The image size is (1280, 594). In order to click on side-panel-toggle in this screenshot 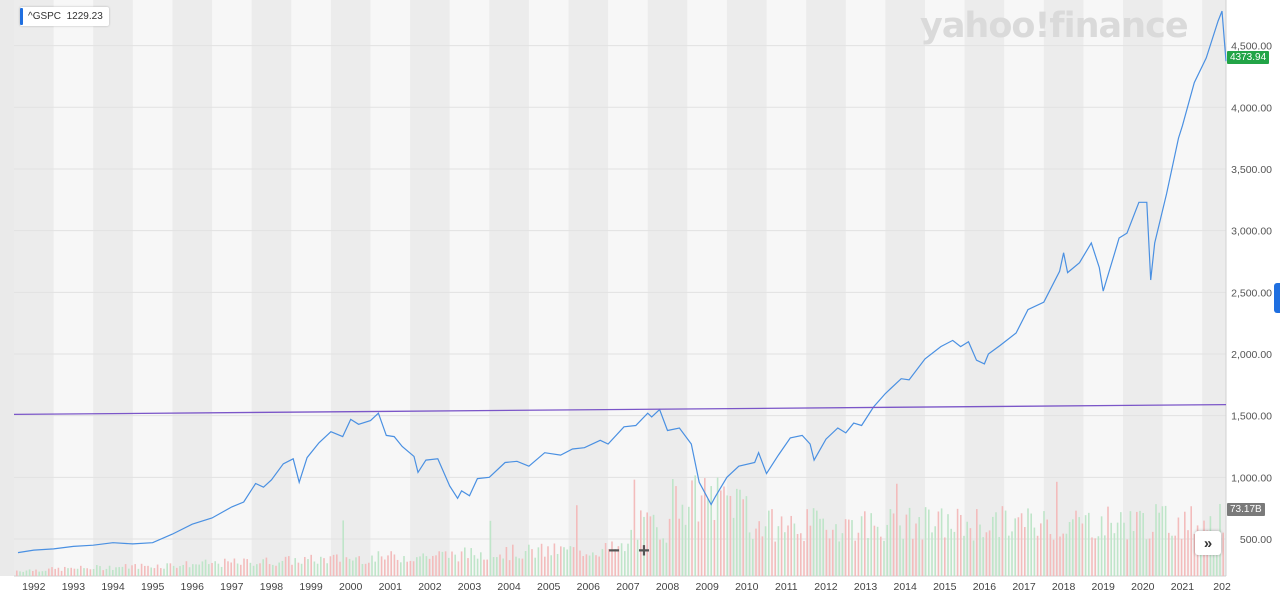, I will do `click(1277, 298)`.